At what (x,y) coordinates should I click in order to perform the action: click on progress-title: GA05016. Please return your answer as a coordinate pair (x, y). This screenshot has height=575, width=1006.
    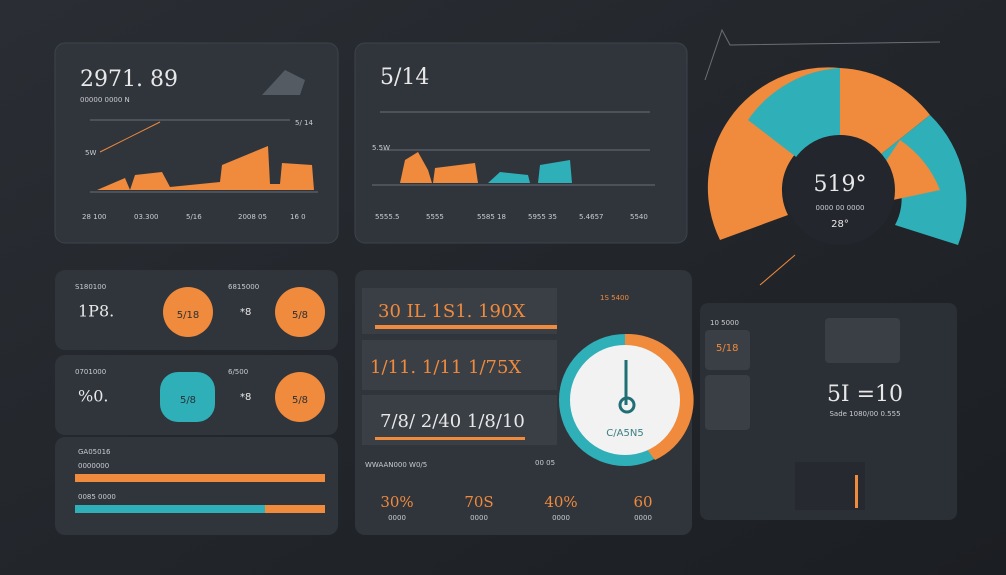
    Looking at the image, I should click on (94, 452).